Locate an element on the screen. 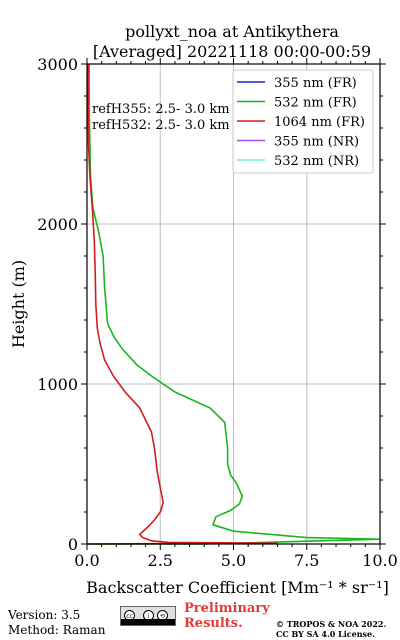  reference-height-355: refH355: 2.5- 3.0 km is located at coordinates (161, 109).